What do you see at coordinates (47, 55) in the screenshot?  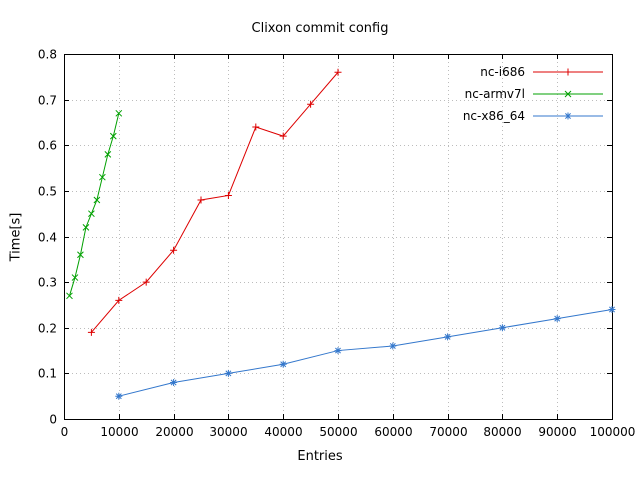 I see `y-tick-label: 0.8` at bounding box center [47, 55].